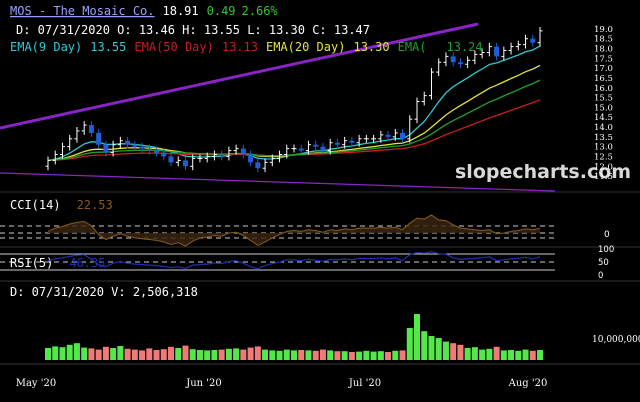 This screenshot has width=640, height=402. What do you see at coordinates (603, 263) in the screenshot?
I see `rsi-tick-label: 50` at bounding box center [603, 263].